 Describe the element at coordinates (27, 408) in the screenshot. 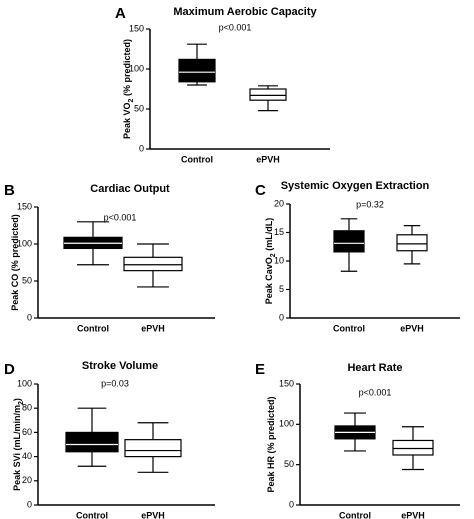

I see `y-tick-label: 80` at that location.